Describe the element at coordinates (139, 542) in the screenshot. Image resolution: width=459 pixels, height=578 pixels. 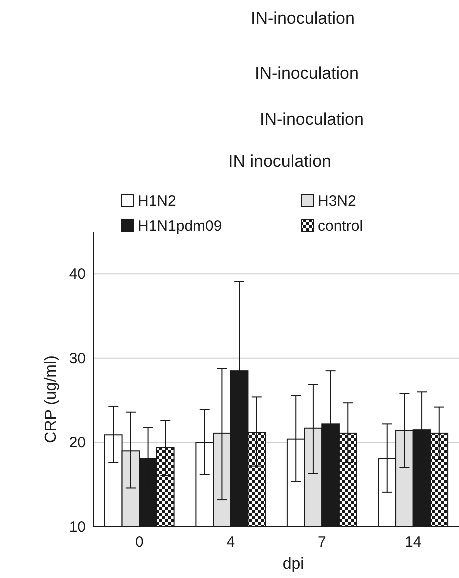
I see `x-tick-label: 0` at that location.